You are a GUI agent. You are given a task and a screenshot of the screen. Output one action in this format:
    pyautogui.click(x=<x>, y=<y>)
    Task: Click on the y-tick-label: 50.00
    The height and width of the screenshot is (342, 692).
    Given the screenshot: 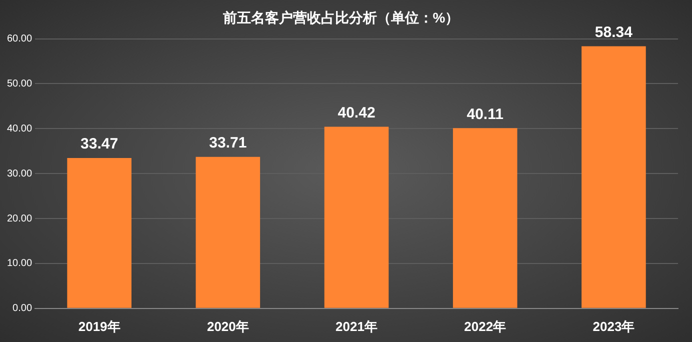 What is the action you would take?
    pyautogui.click(x=19, y=84)
    